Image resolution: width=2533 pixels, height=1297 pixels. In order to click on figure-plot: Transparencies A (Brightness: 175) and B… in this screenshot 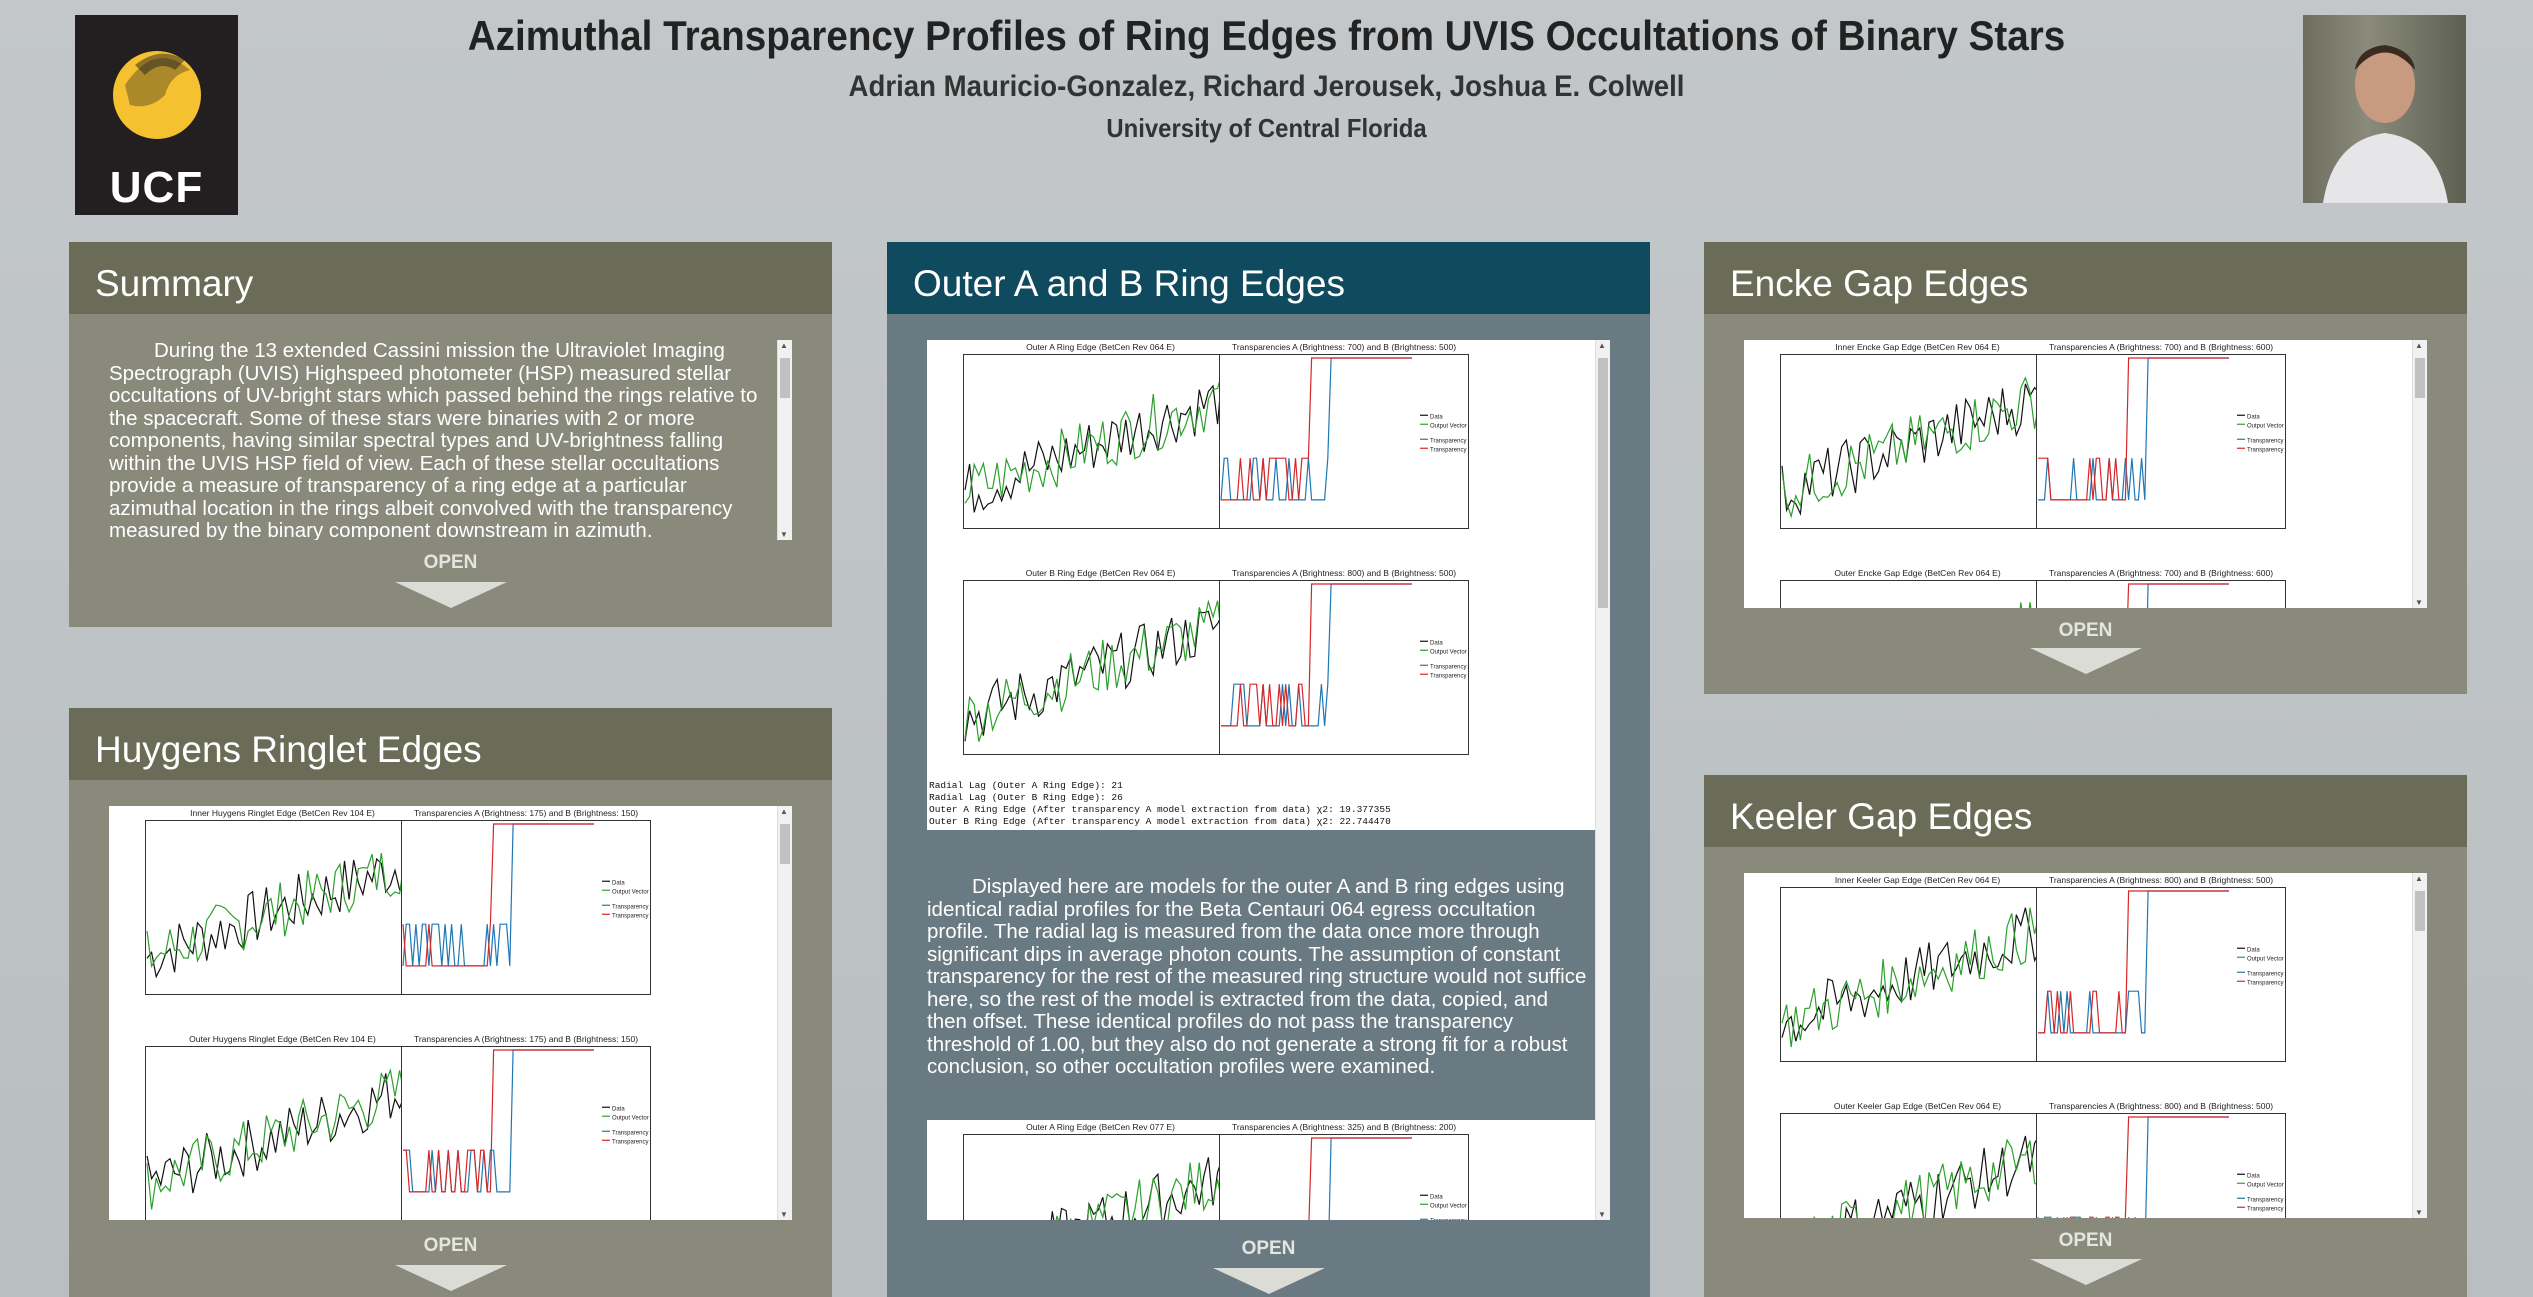, I will do `click(526, 901)`.